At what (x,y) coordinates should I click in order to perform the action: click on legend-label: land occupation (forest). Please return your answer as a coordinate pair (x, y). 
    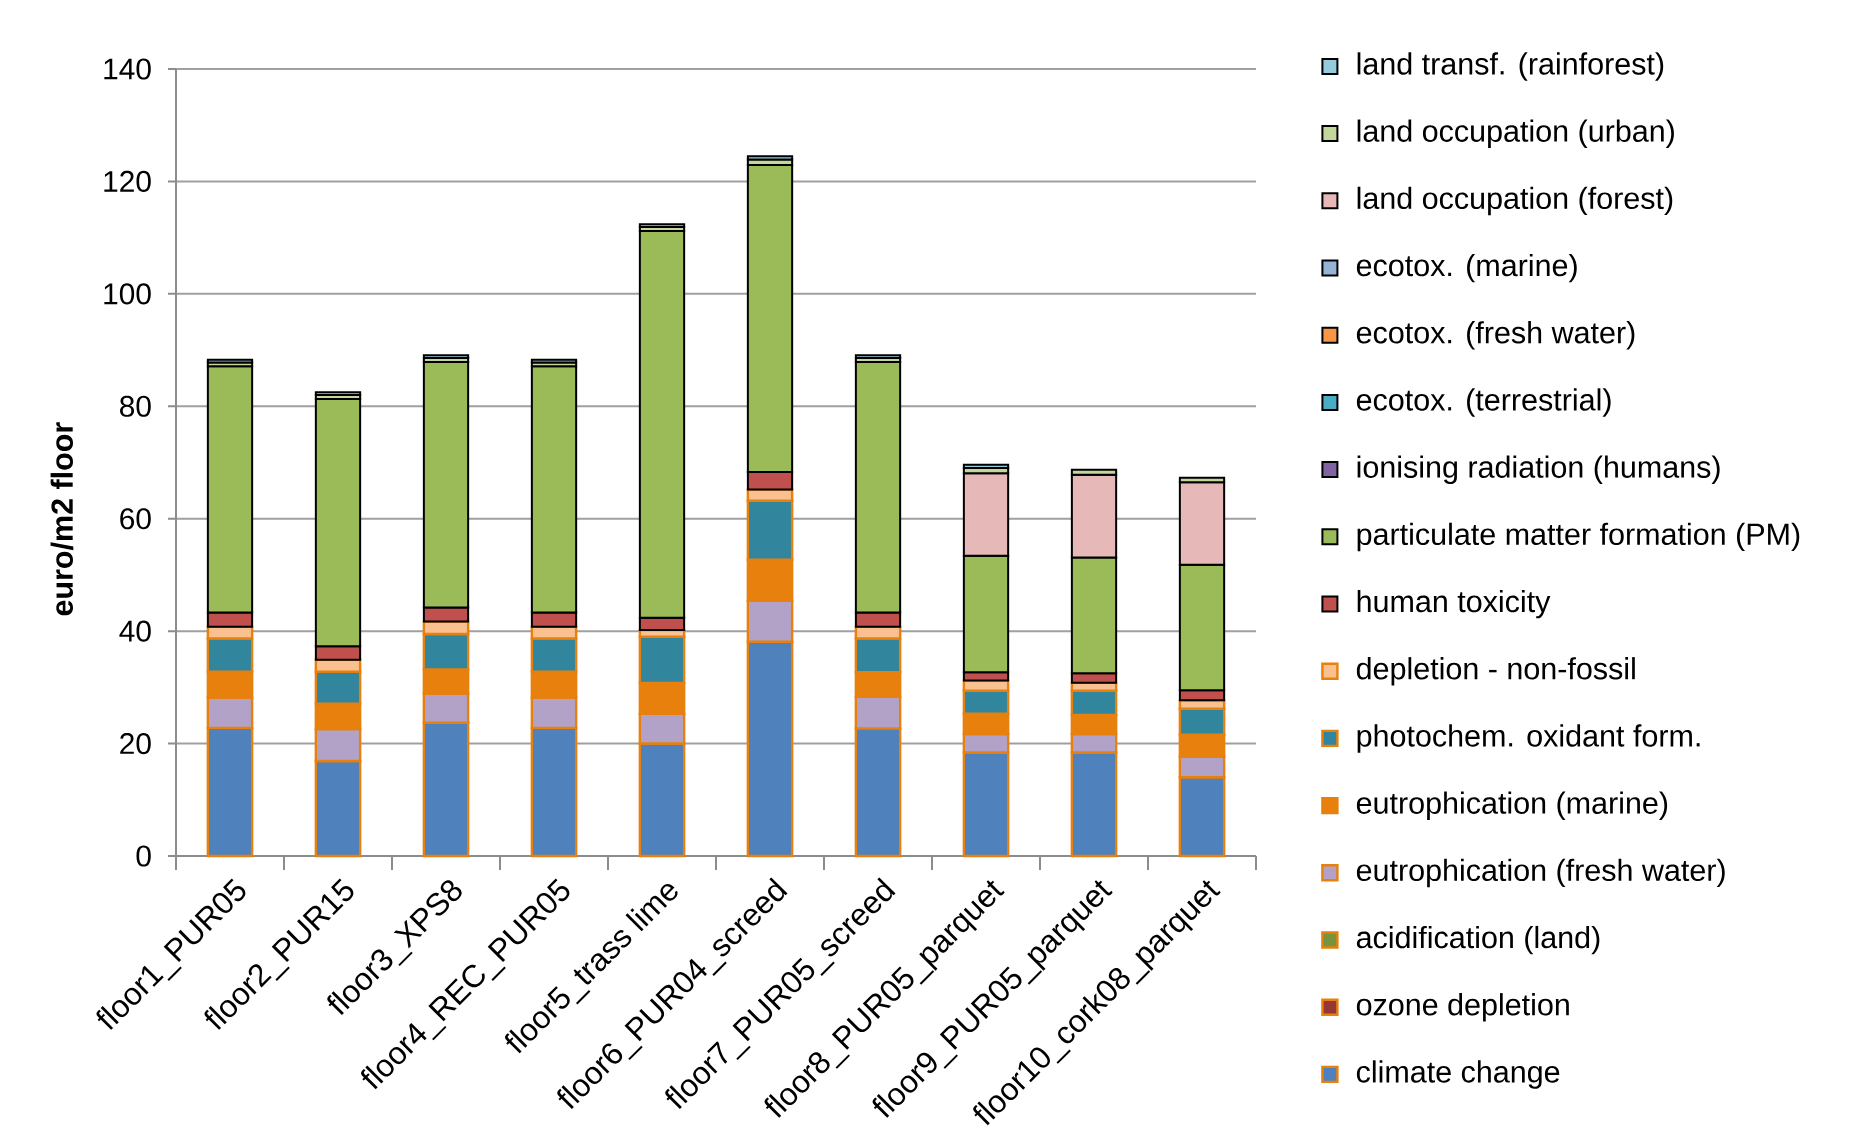
    Looking at the image, I should click on (1515, 201).